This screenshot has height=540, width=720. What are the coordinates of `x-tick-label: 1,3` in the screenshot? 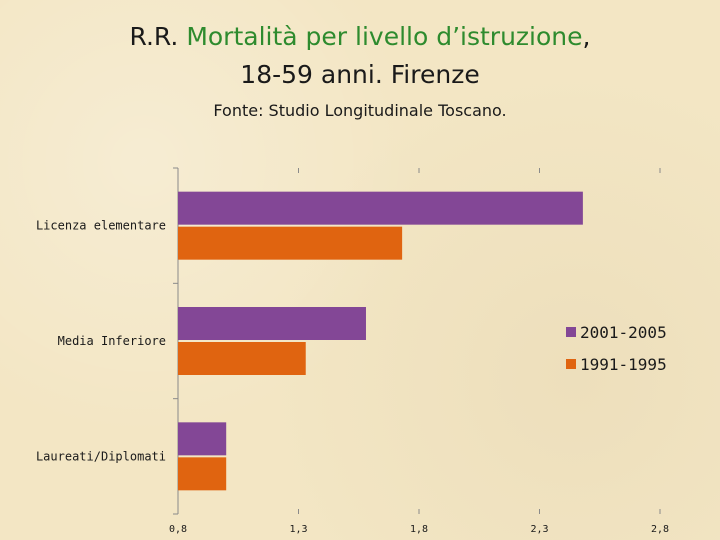 It's located at (298, 529).